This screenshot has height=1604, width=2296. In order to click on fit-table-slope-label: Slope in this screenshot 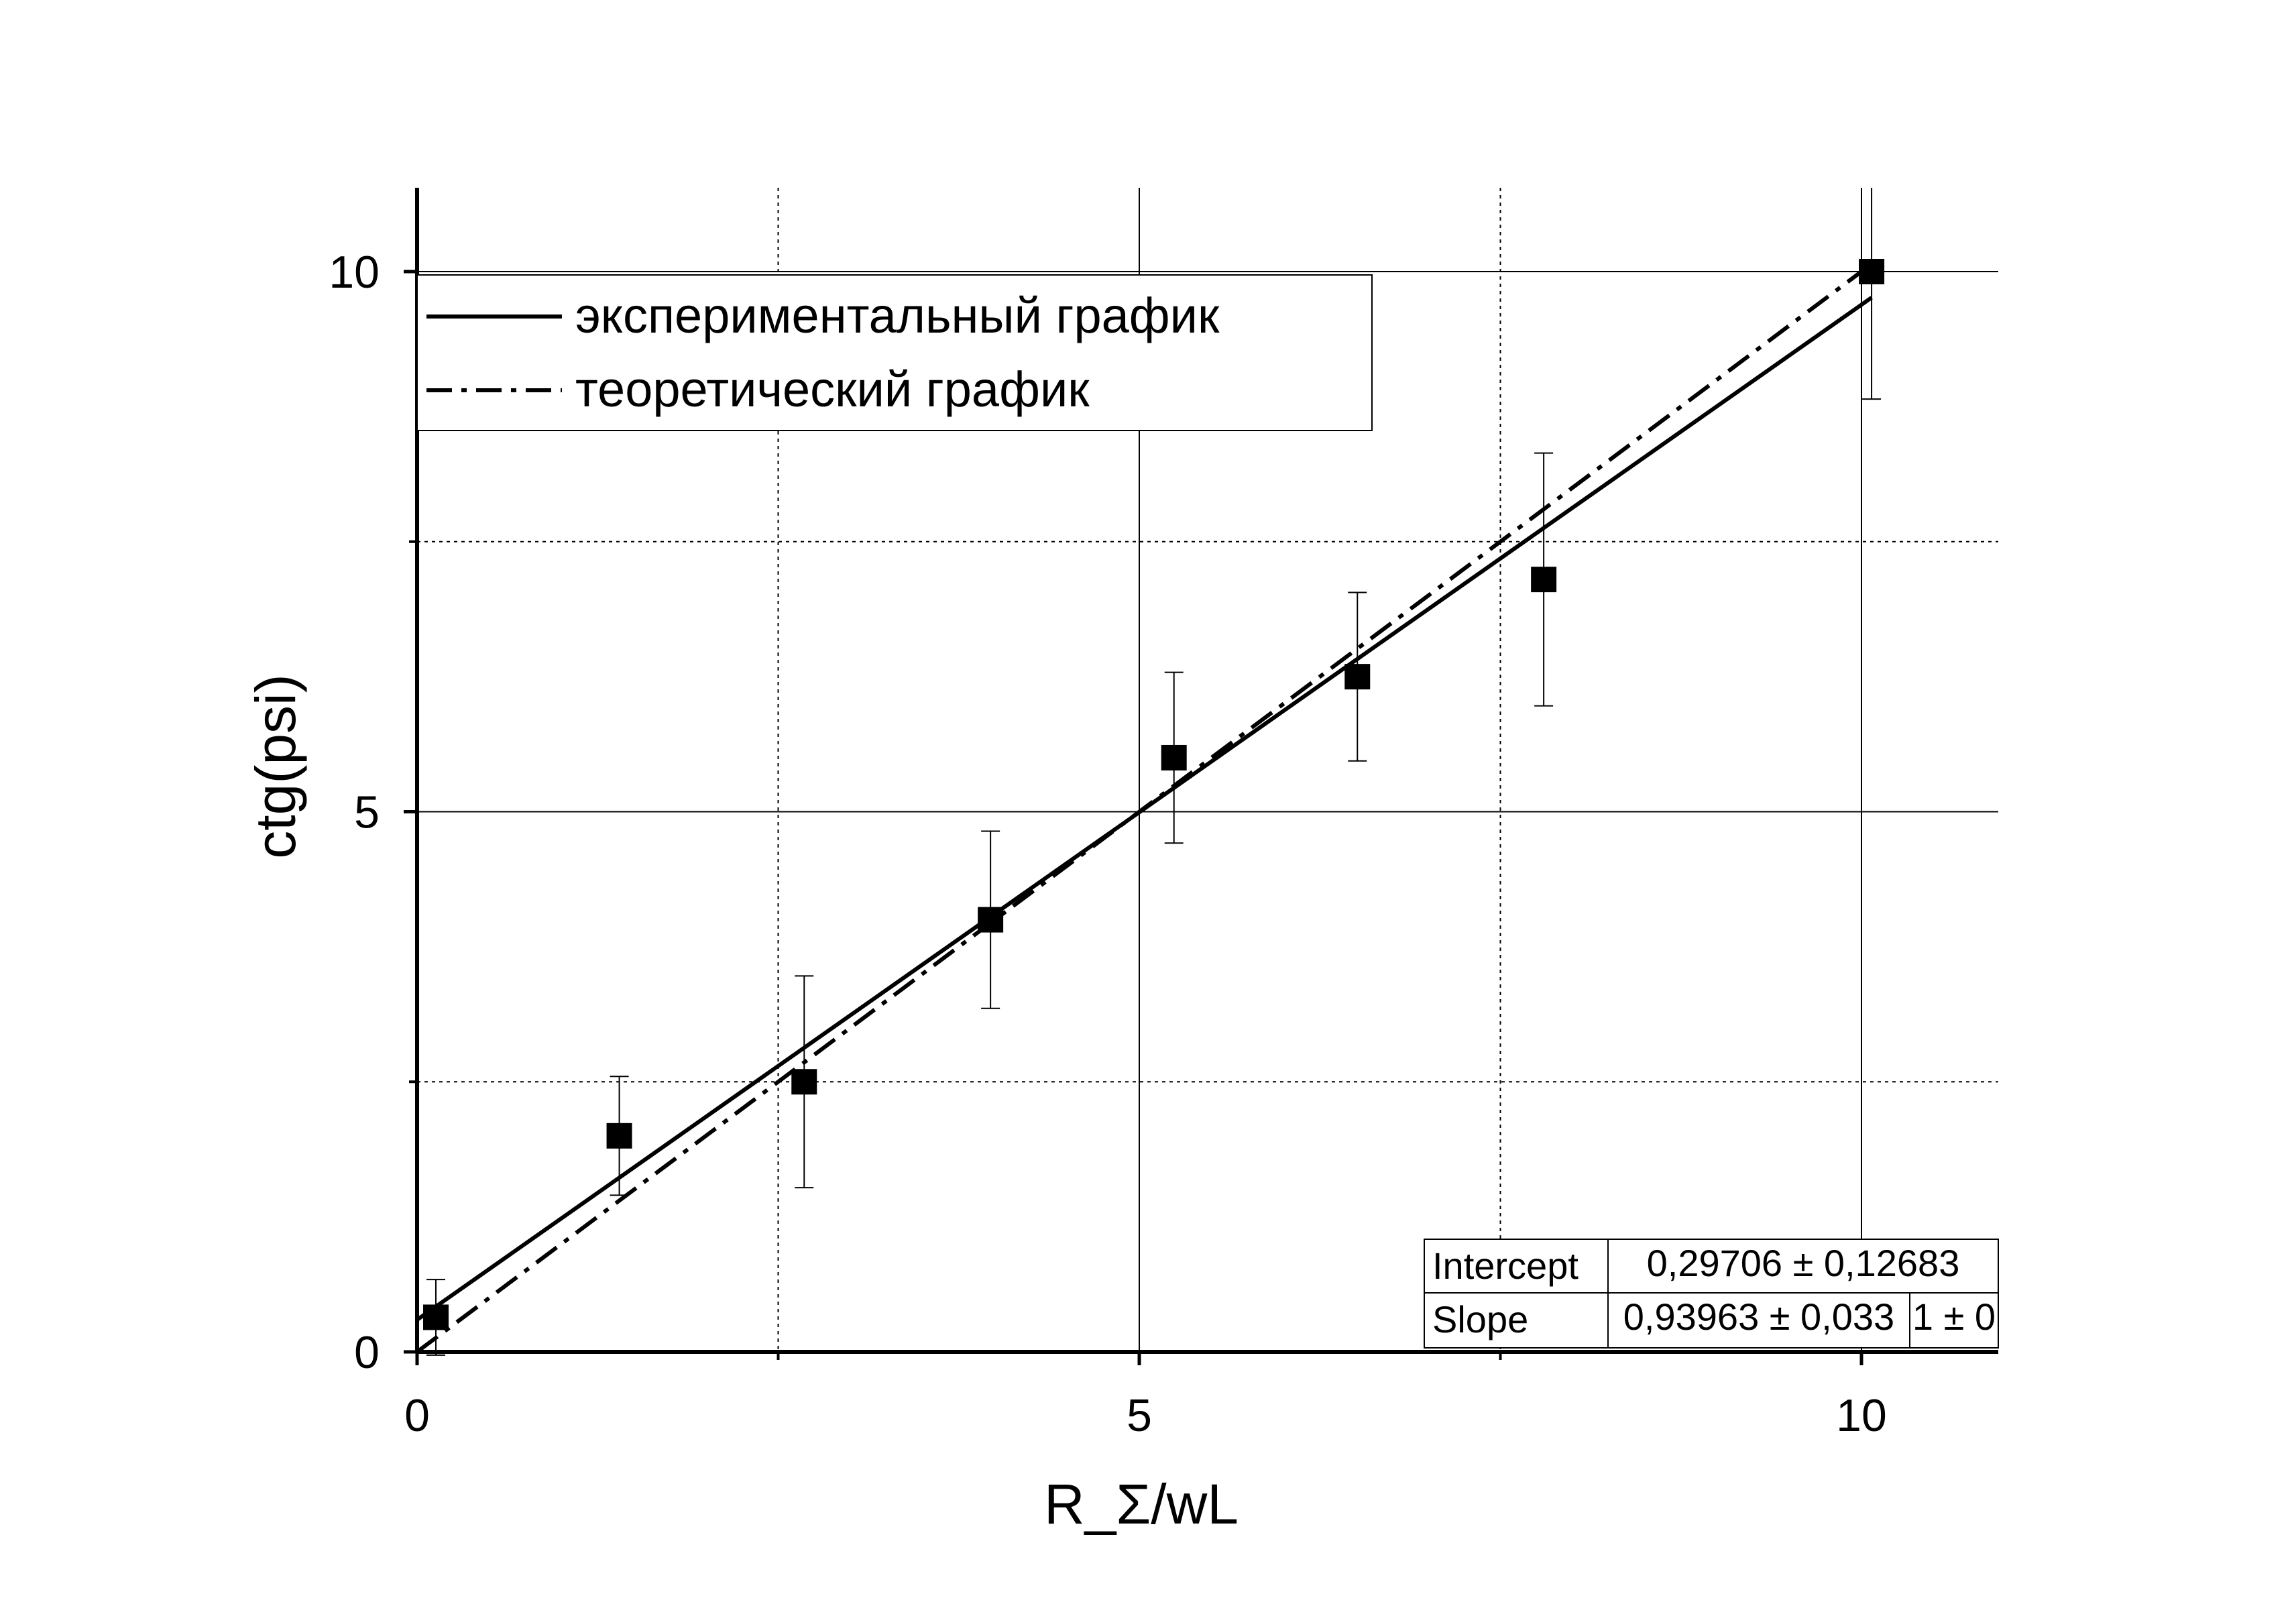, I will do `click(1480, 1319)`.